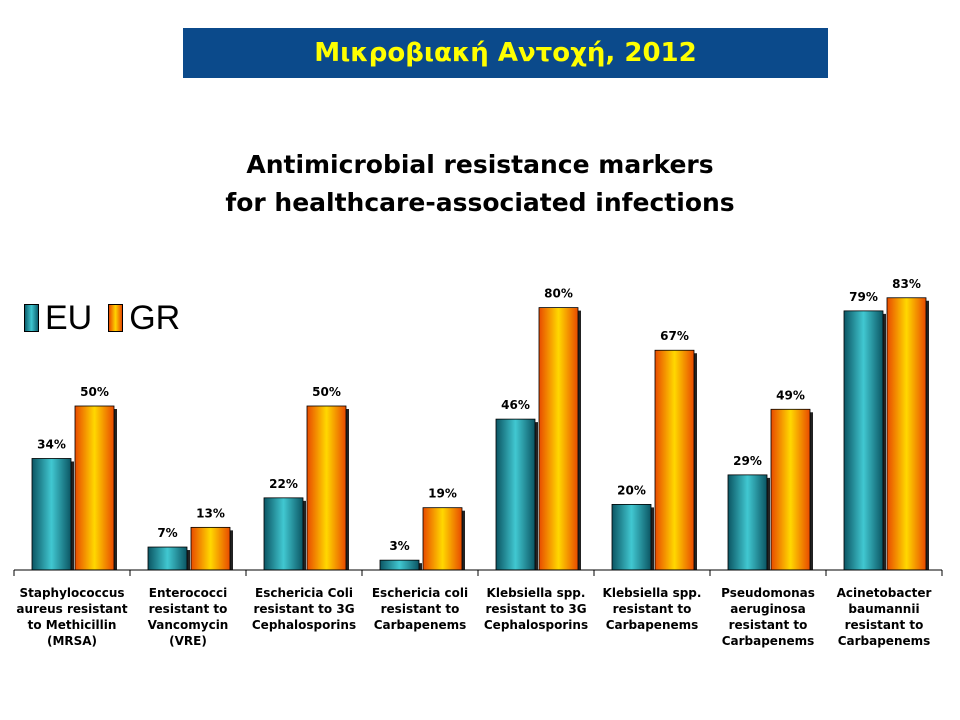 This screenshot has height=720, width=960. I want to click on category-label: (MRSA), so click(72, 641).